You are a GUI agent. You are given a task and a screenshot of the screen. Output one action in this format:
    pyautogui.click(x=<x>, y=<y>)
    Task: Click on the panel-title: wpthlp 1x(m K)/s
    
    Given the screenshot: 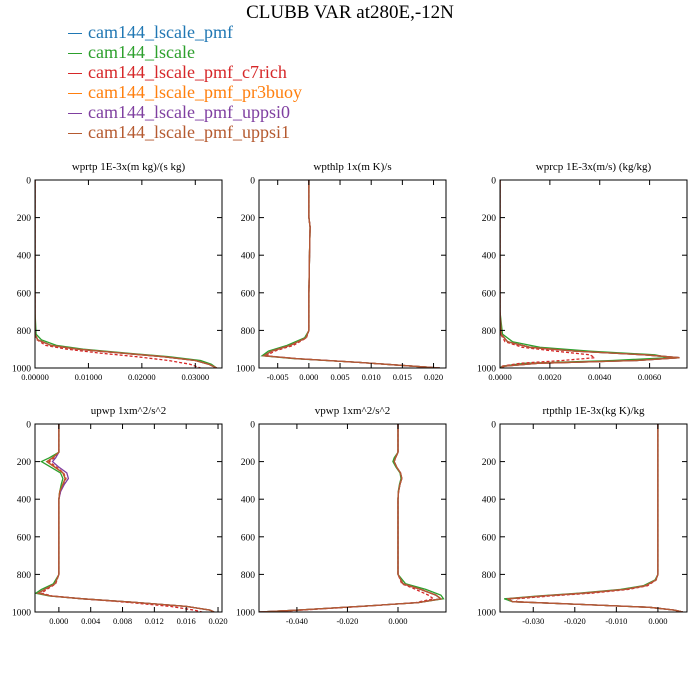 What is the action you would take?
    pyautogui.click(x=352, y=167)
    